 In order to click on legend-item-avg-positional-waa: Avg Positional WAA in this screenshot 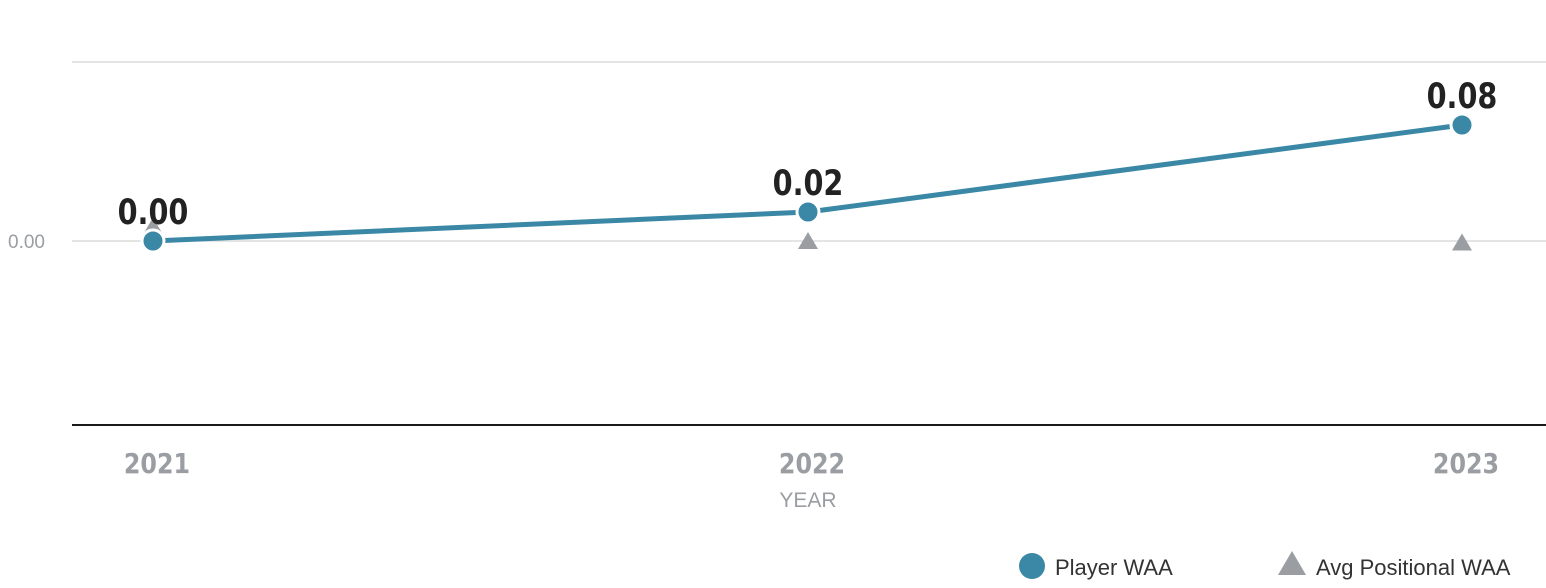, I will do `click(1394, 565)`.